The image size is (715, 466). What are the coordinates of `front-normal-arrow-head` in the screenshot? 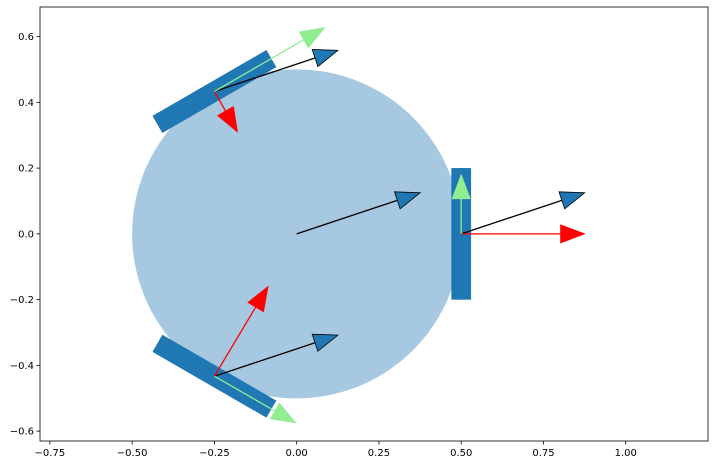 It's located at (573, 234).